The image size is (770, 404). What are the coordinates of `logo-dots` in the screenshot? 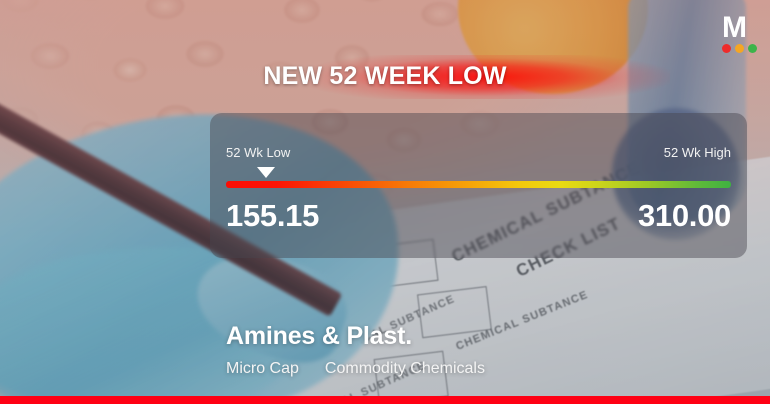 It's located at (742, 48).